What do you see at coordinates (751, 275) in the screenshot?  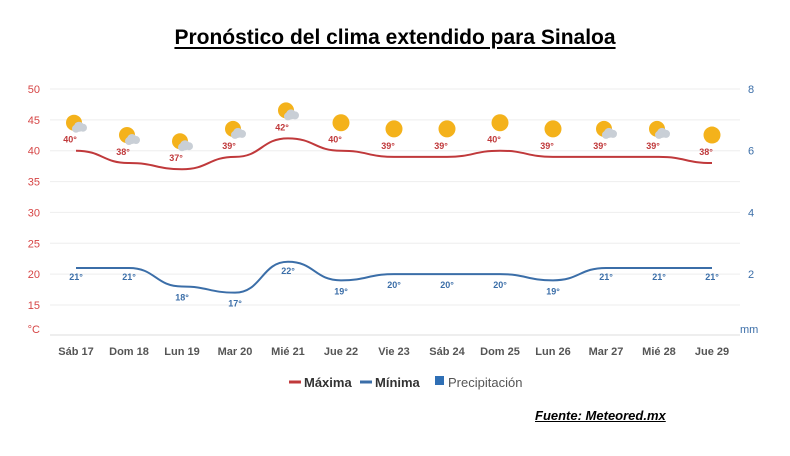 I see `y-tick-label-right: 2` at bounding box center [751, 275].